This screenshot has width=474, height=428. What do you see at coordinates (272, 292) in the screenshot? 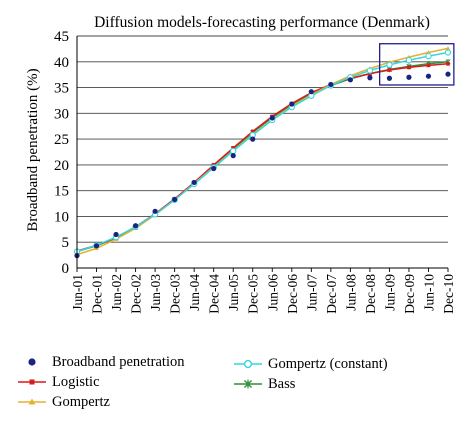
I see `x-tick-label: Jun-06` at bounding box center [272, 292].